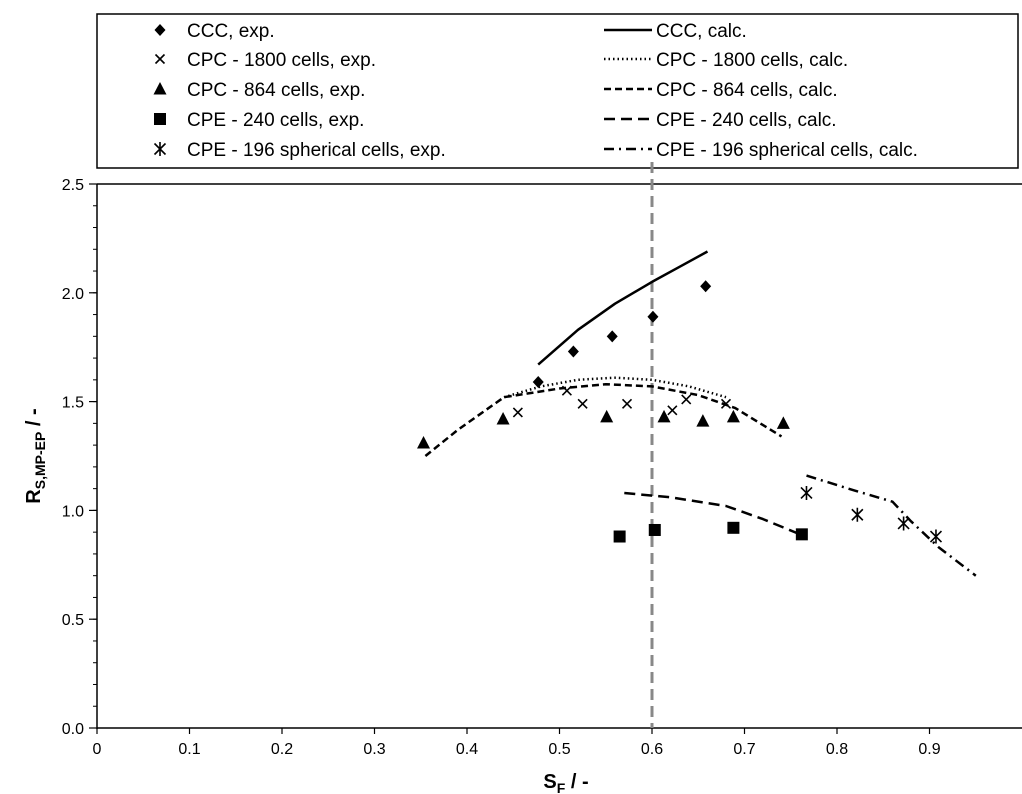 The height and width of the screenshot is (794, 1022). Describe the element at coordinates (35, 455) in the screenshot. I see `y-axis-title: RS,MP-EP / -` at that location.